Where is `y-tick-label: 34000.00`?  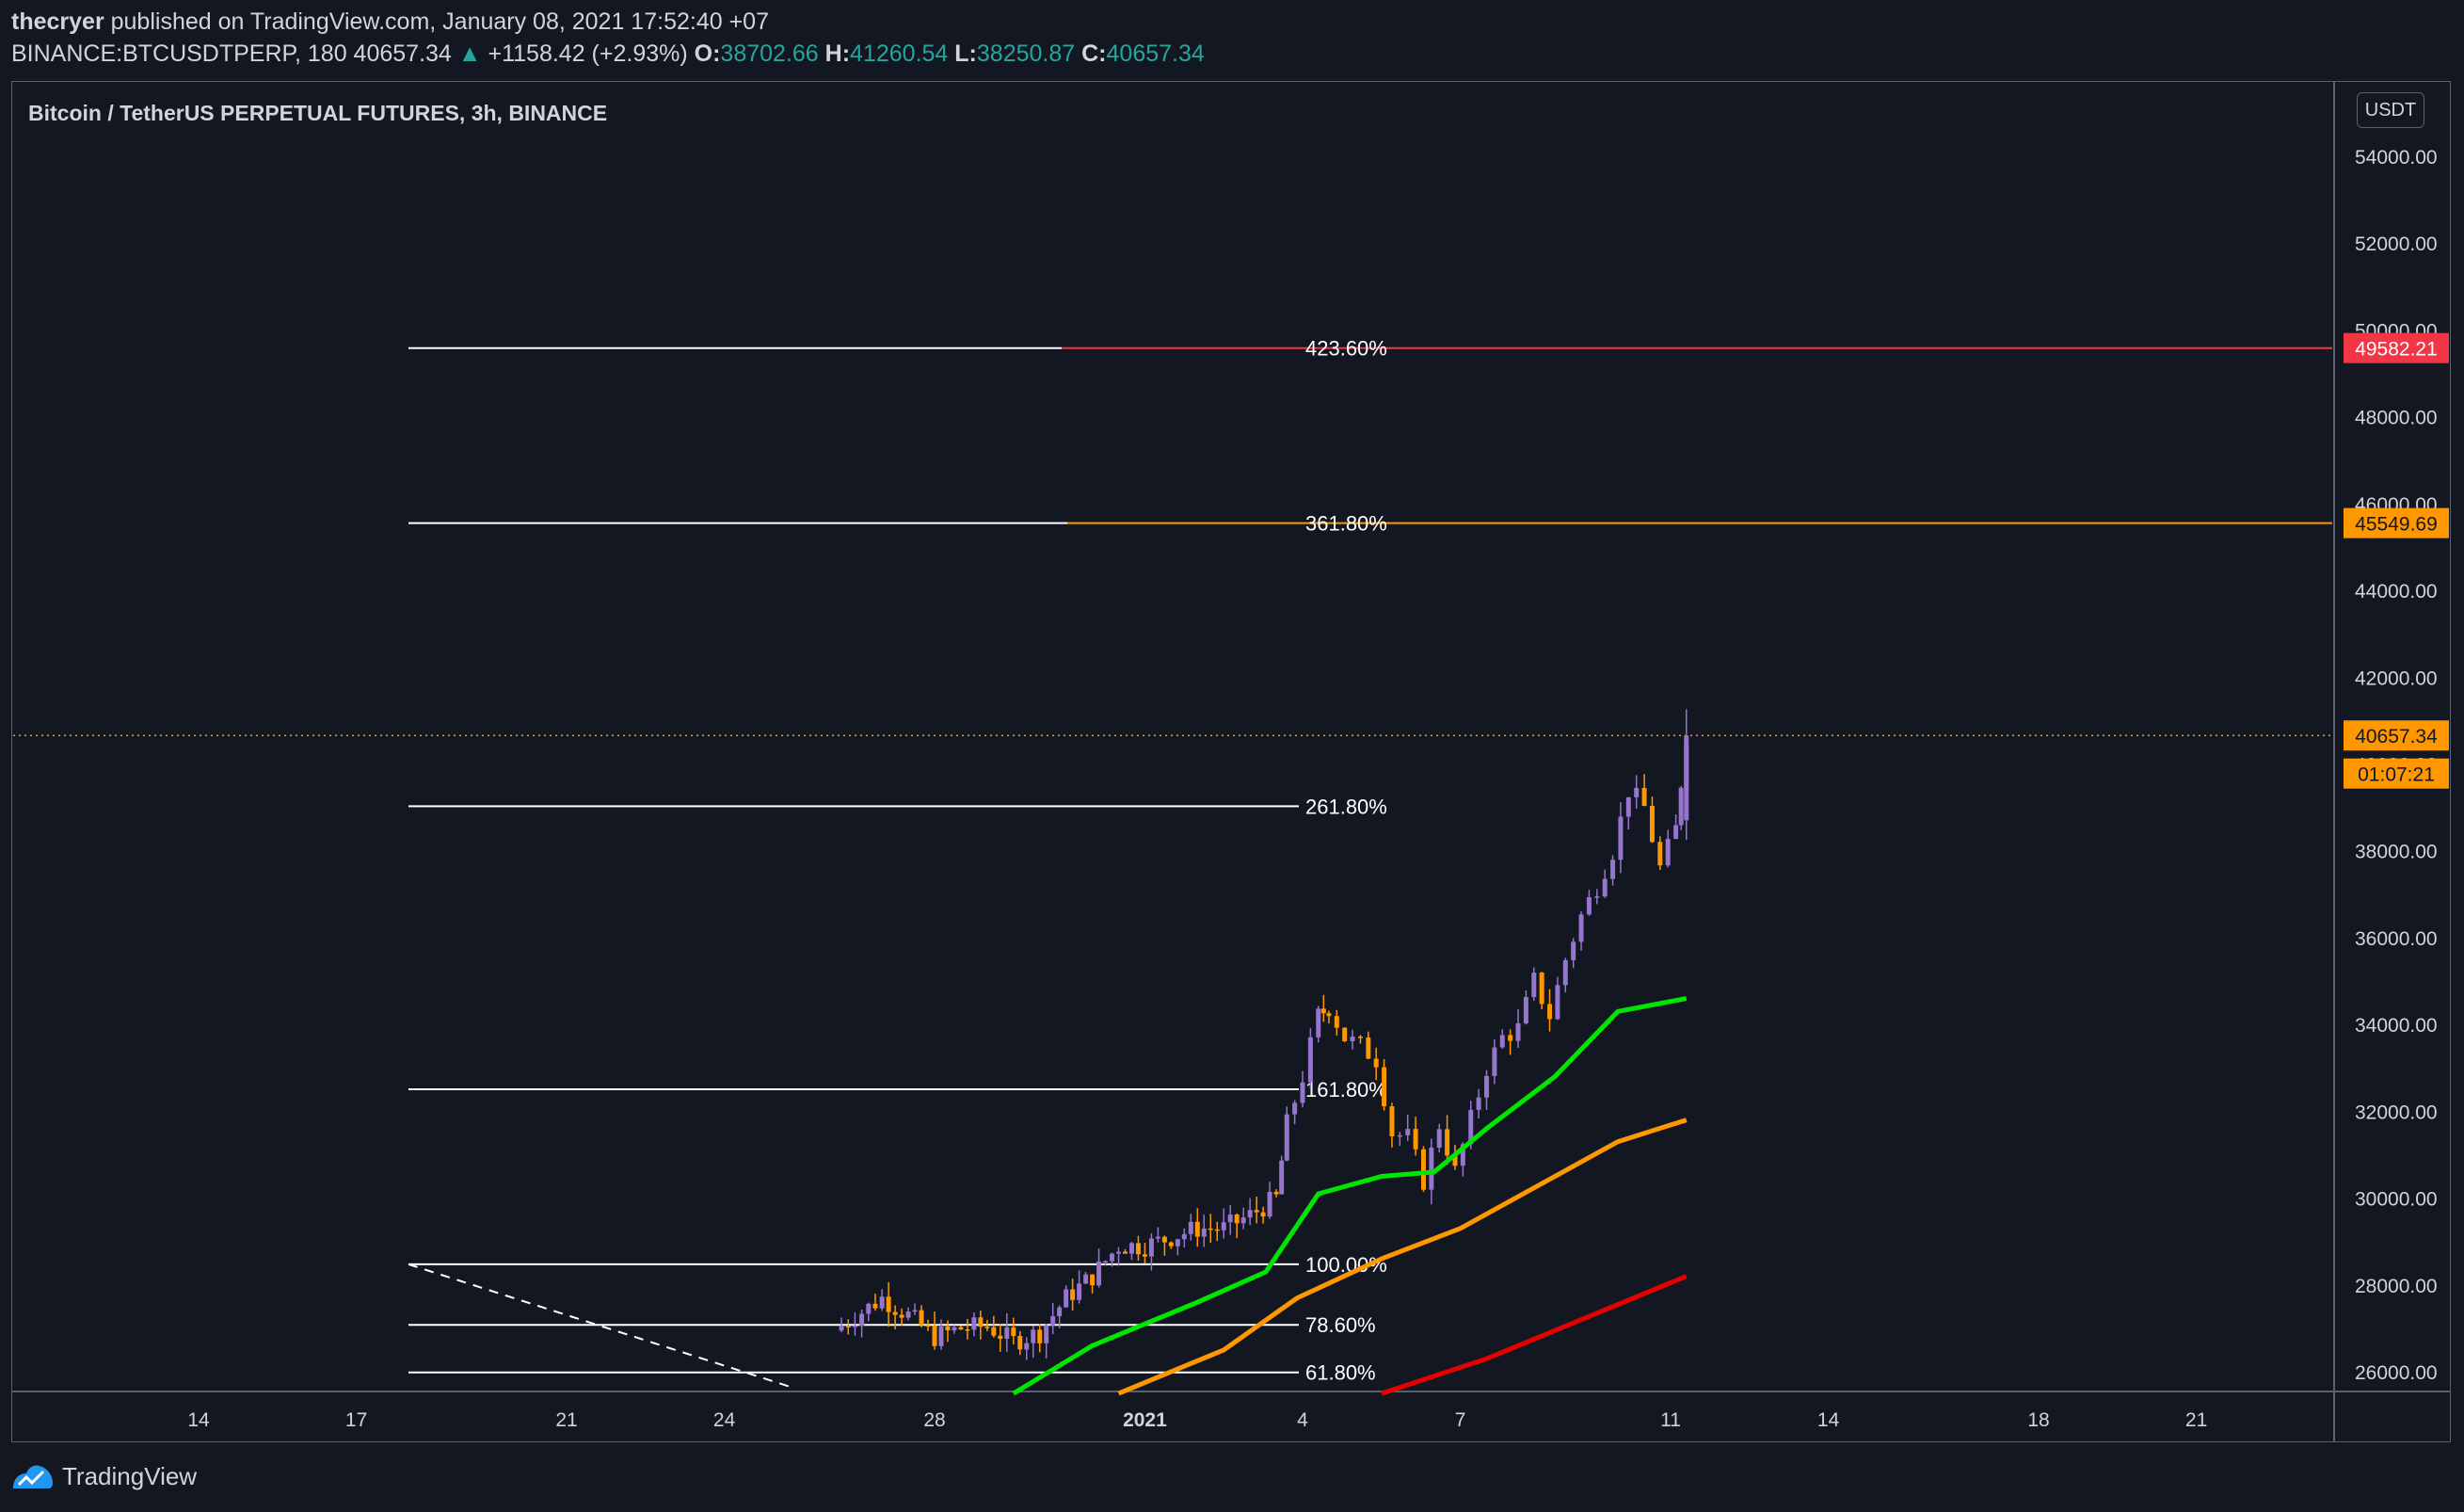 y-tick-label: 34000.00 is located at coordinates (2396, 1026).